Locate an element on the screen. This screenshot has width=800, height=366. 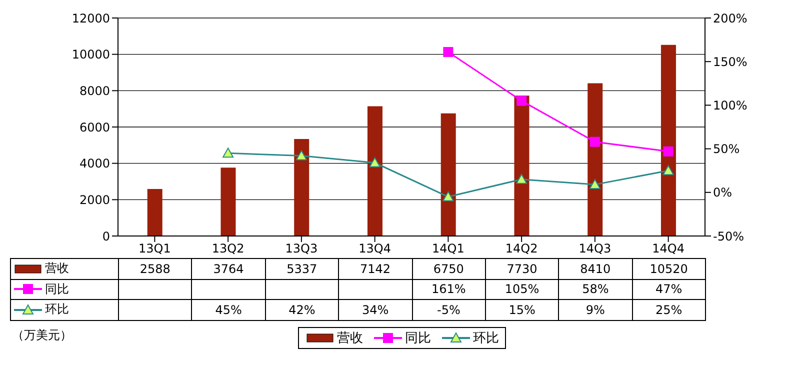
legend-label: 同比 is located at coordinates (417, 338).